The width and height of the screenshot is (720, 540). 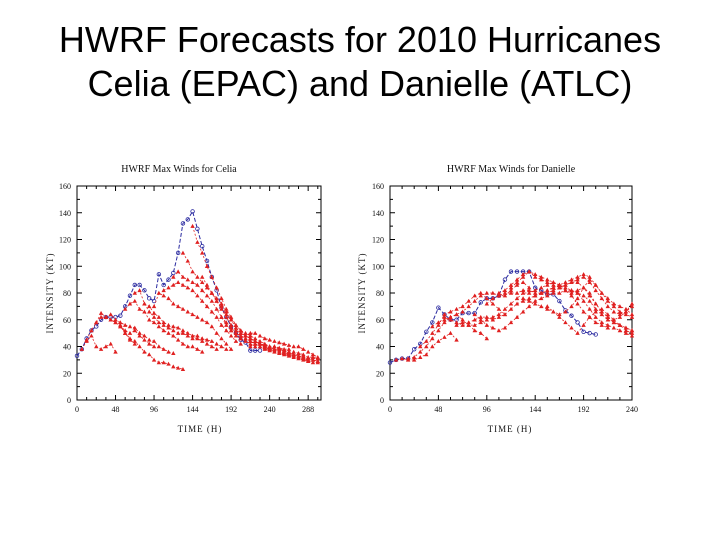 I want to click on x-tick-label: 240, so click(x=632, y=409).